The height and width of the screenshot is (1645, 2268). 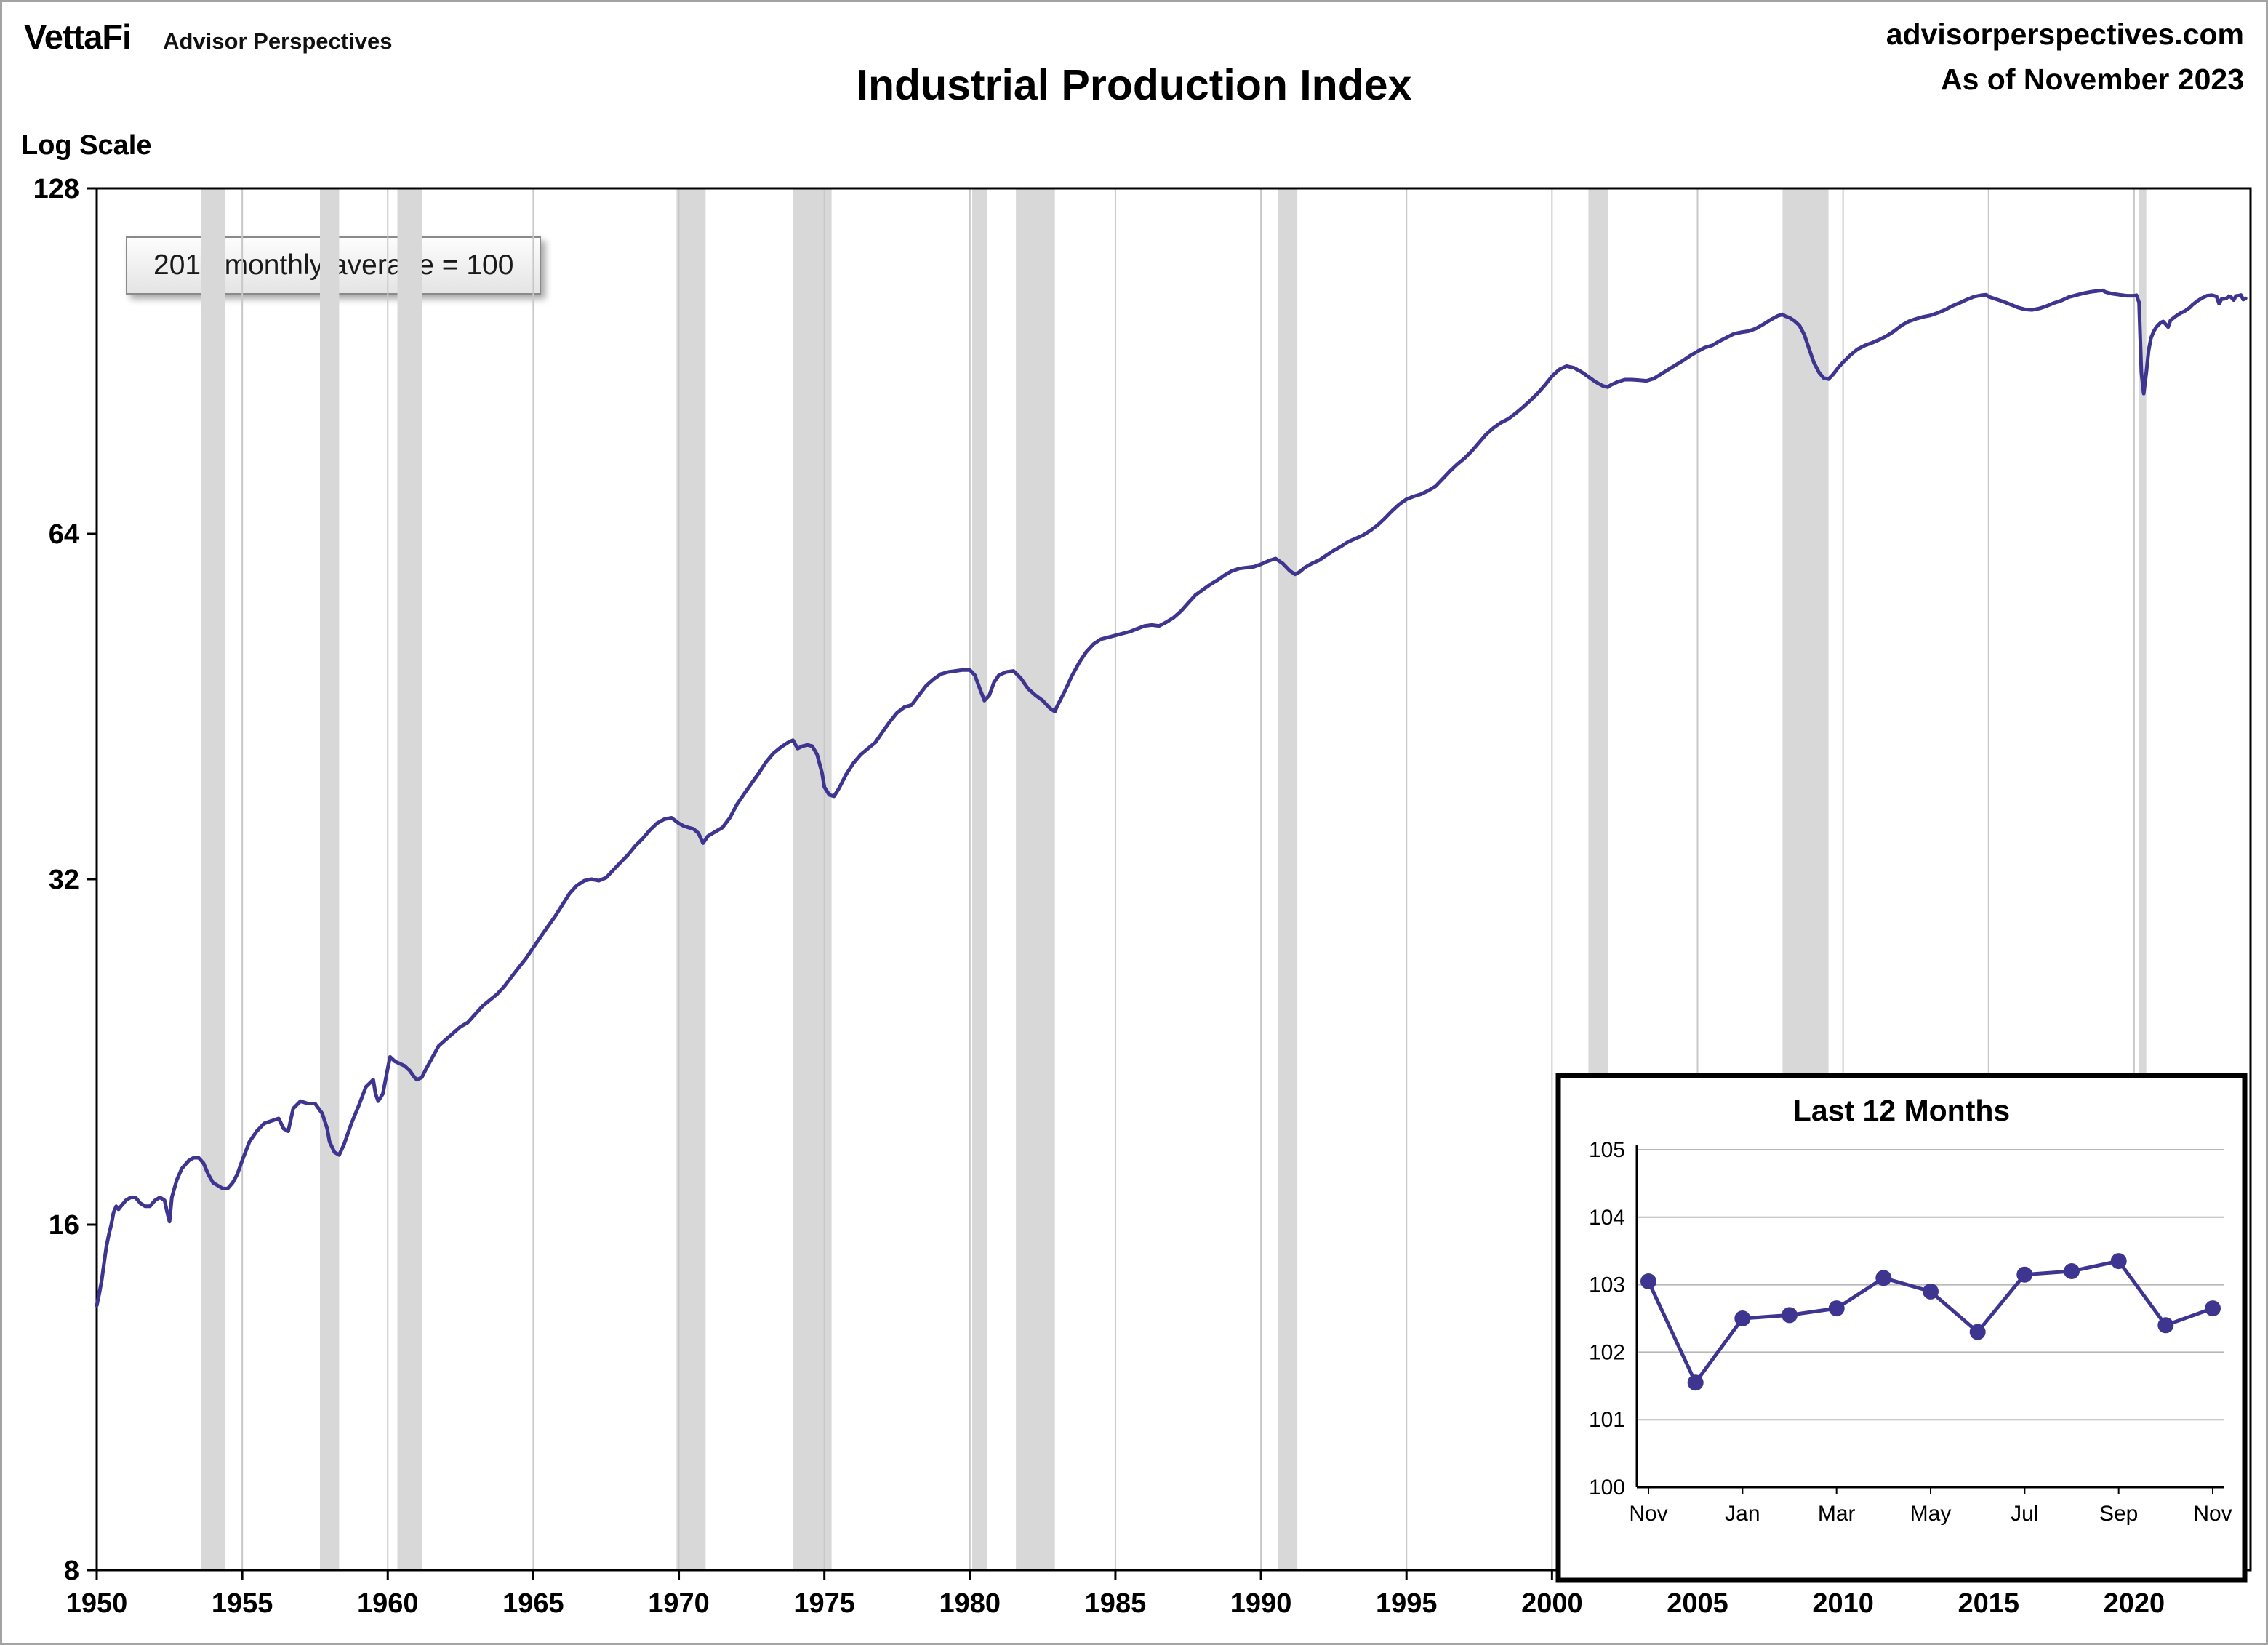 What do you see at coordinates (64, 1225) in the screenshot?
I see `y-tick-label: 16` at bounding box center [64, 1225].